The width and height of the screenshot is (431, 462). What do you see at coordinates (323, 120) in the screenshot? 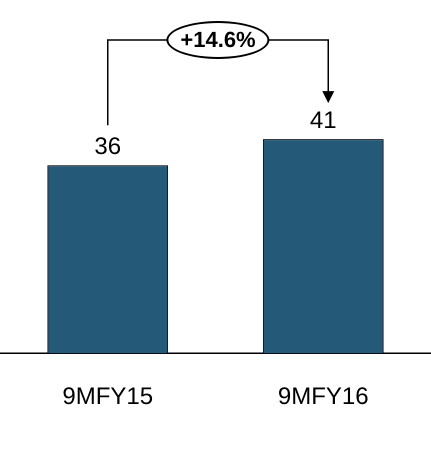
I see `data-label: 41` at bounding box center [323, 120].